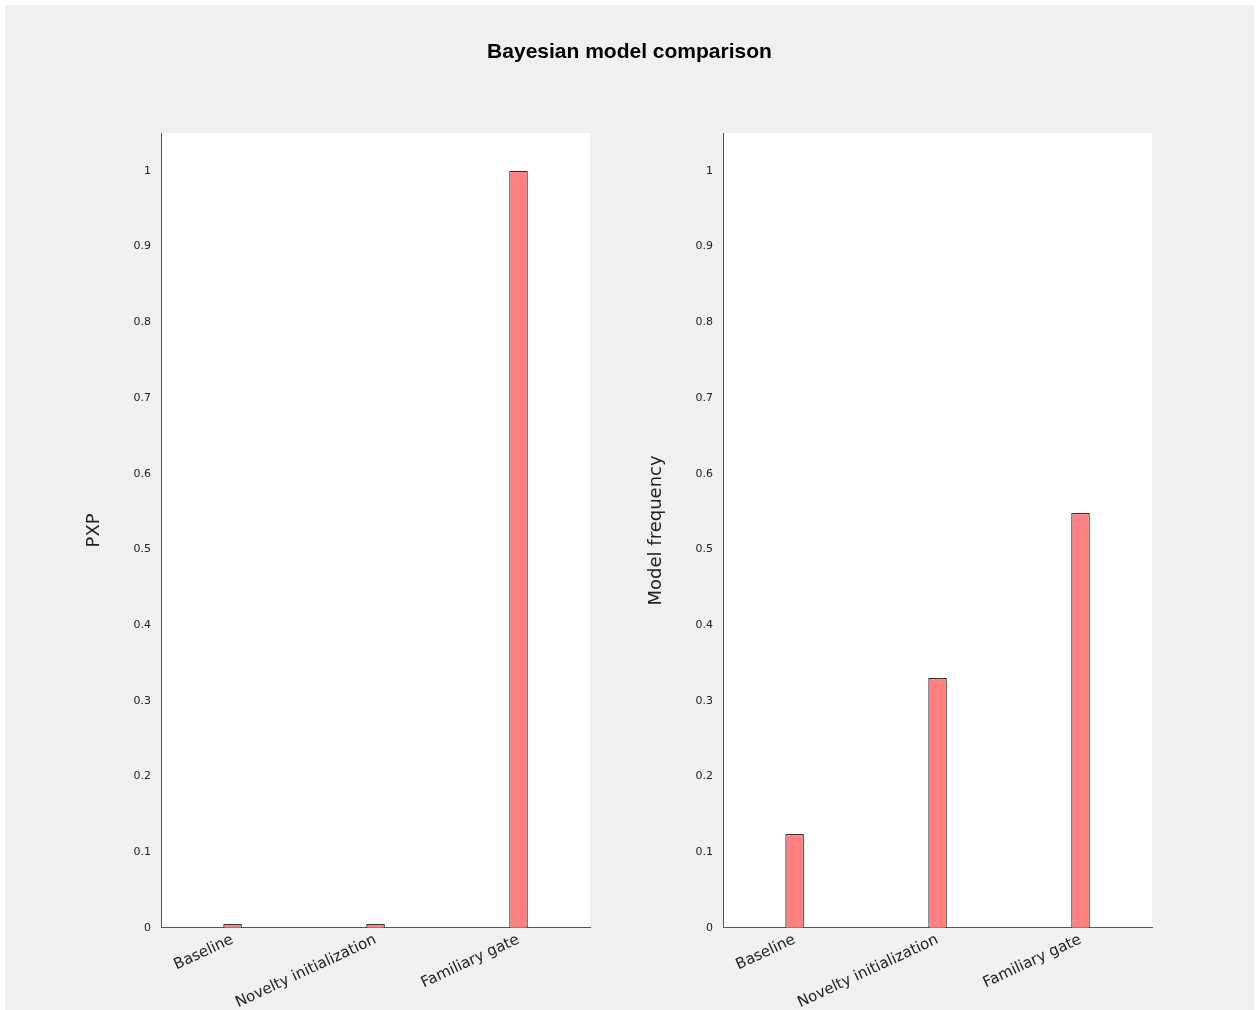  Describe the element at coordinates (655, 530) in the screenshot. I see `y-axis-title: Model frequency` at that location.